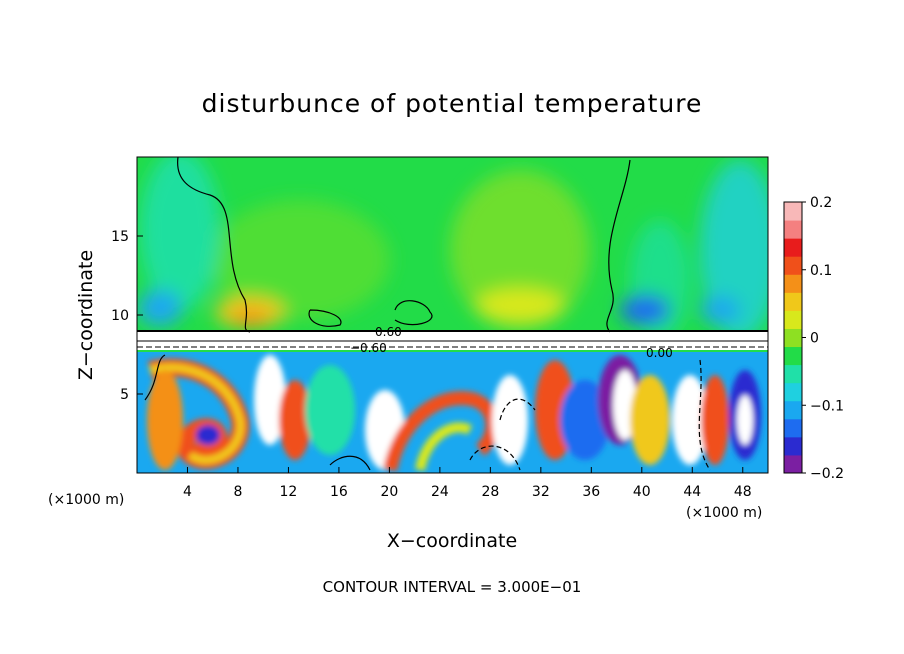 The width and height of the screenshot is (904, 654). I want to click on colorbar, so click(793, 337).